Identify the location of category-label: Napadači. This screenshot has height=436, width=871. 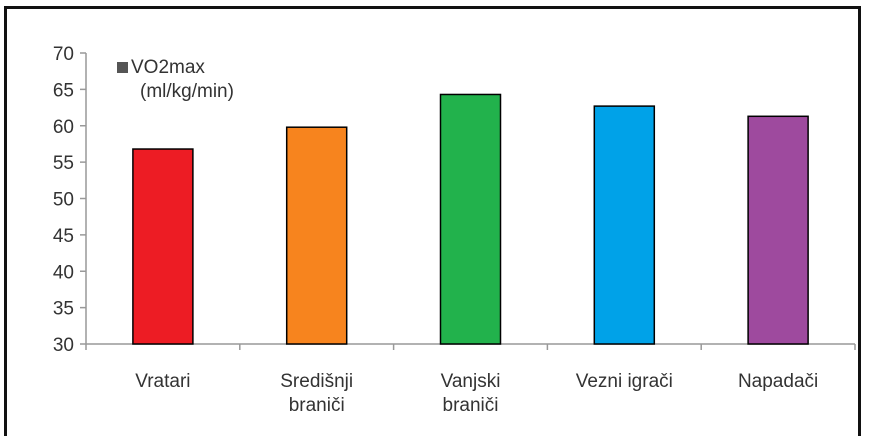
(778, 381).